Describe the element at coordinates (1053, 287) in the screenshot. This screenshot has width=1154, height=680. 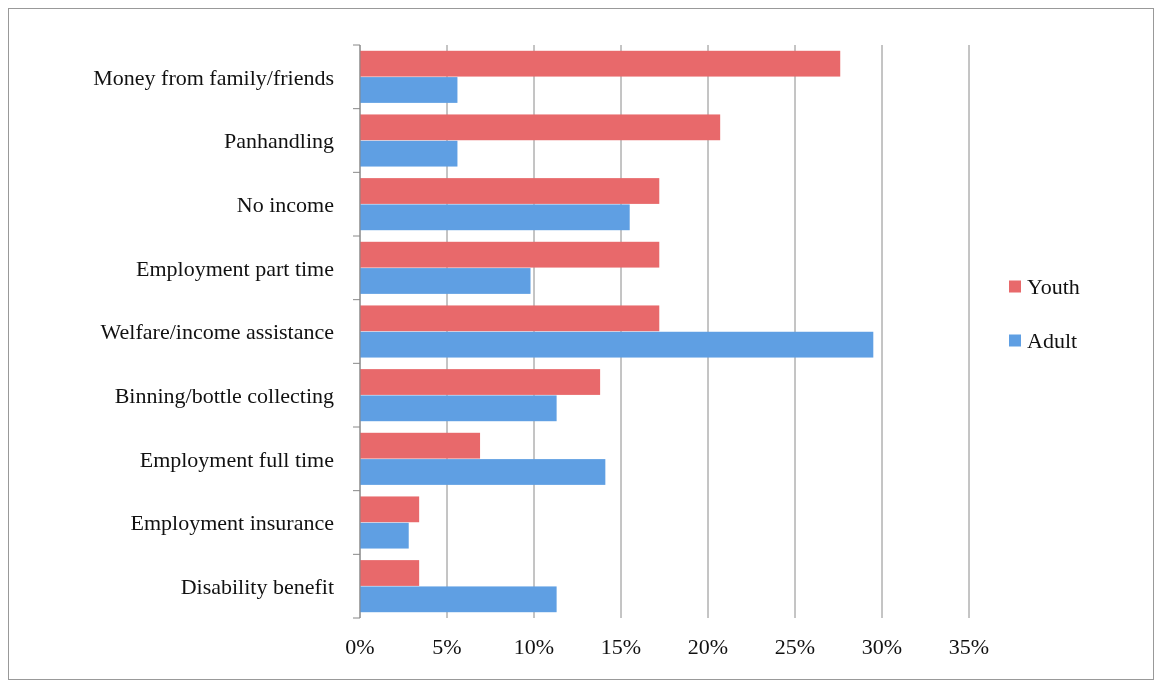
I see `legend-label: Youth` at that location.